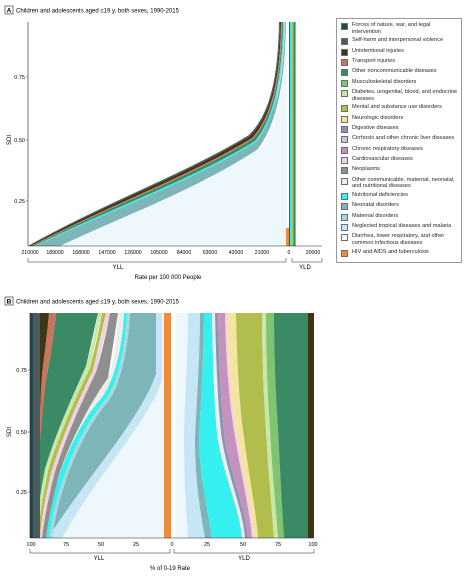 The image size is (468, 576). Describe the element at coordinates (10, 432) in the screenshot. I see `panel-b-y-label: SDI` at that location.